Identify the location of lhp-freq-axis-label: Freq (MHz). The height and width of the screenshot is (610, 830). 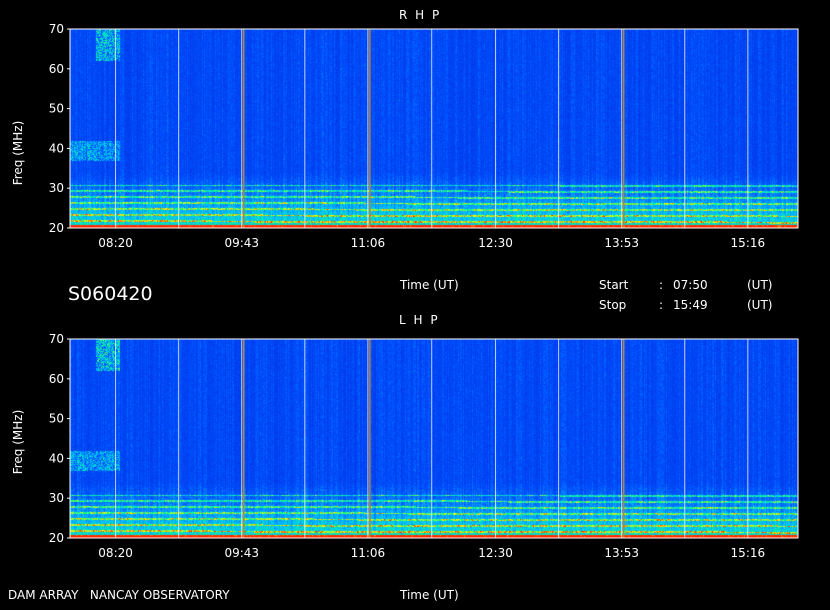
(18, 442).